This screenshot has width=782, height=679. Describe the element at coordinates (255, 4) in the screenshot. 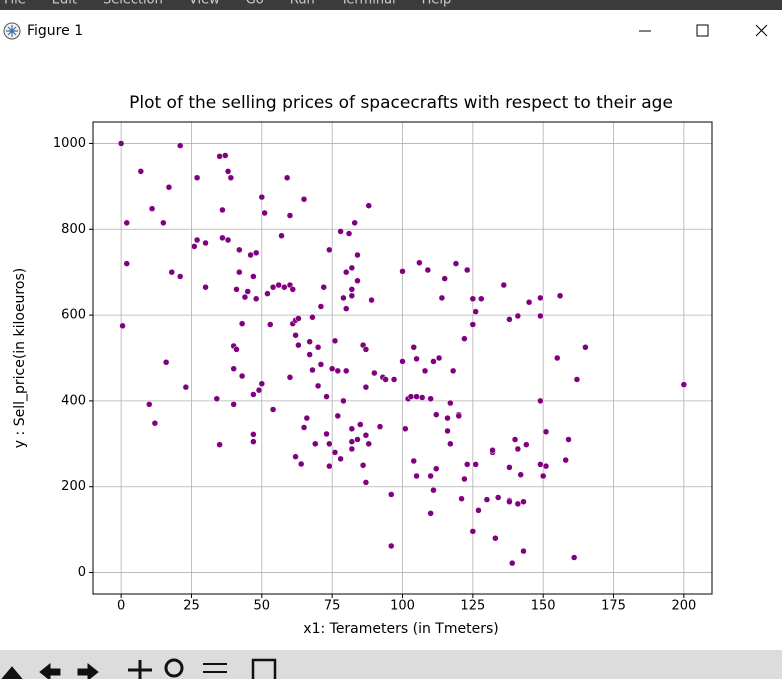

I see `menu-item: Go` at that location.